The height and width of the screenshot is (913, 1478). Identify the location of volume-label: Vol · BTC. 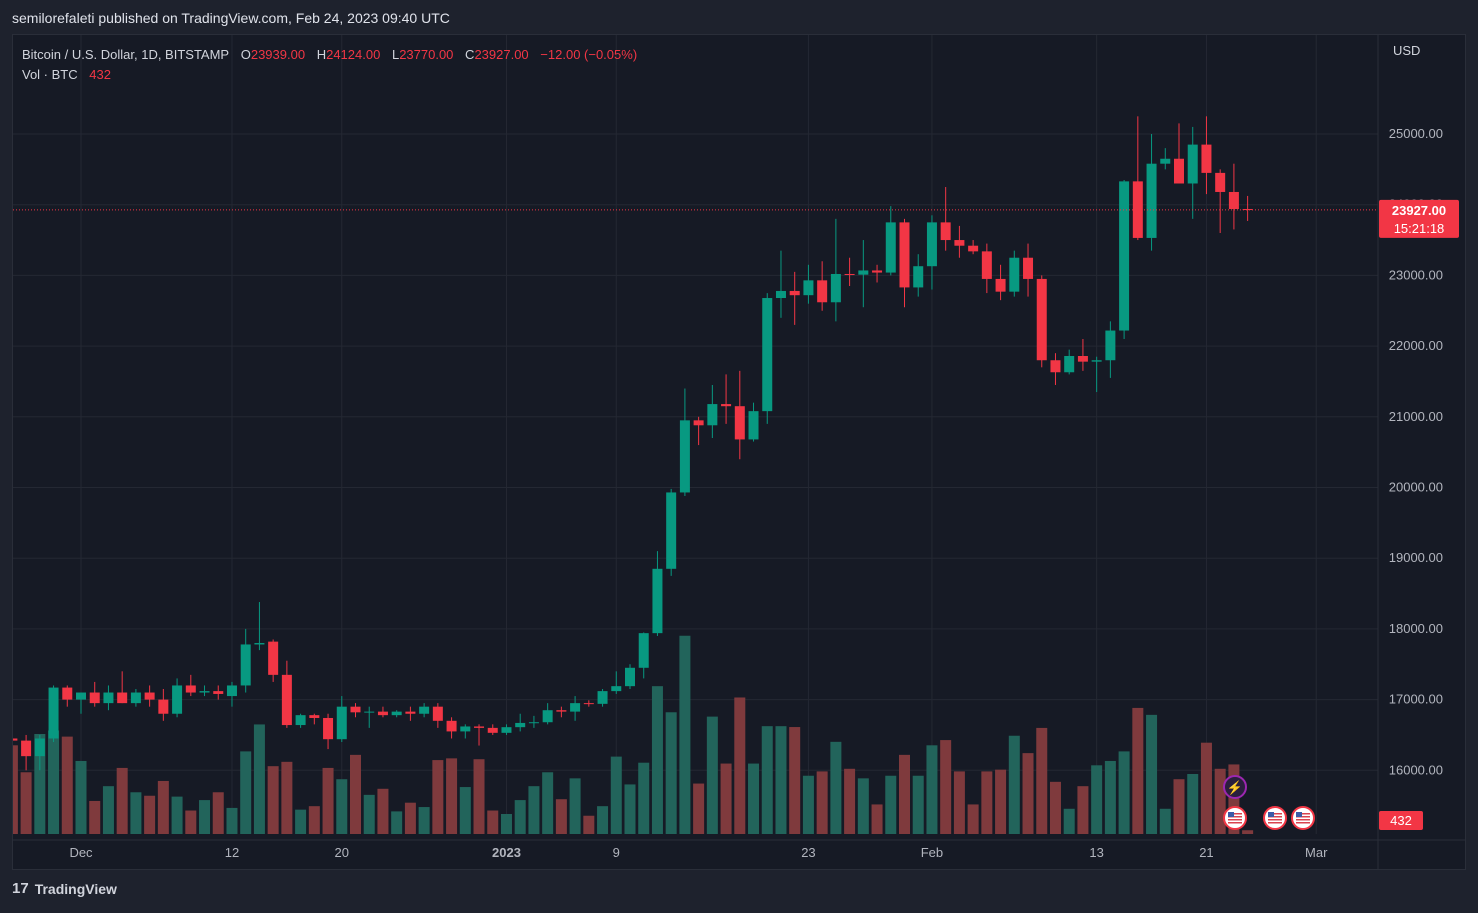
(50, 74).